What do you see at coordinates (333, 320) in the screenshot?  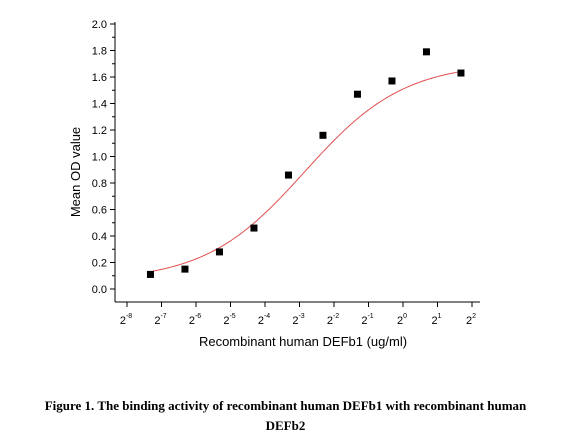 I see `x-tick-label: 2-2` at bounding box center [333, 320].